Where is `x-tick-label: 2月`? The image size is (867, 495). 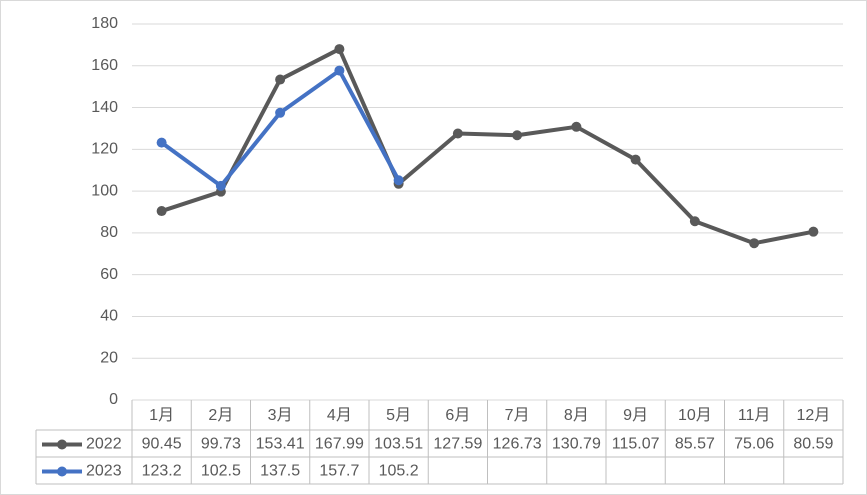
x-tick-label: 2月 is located at coordinates (220, 415).